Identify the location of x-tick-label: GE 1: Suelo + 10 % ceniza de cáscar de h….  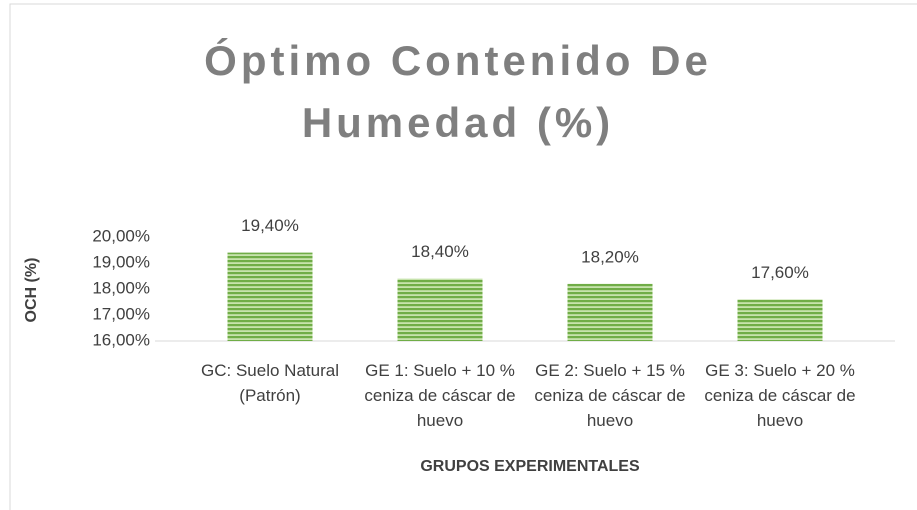
(440, 395).